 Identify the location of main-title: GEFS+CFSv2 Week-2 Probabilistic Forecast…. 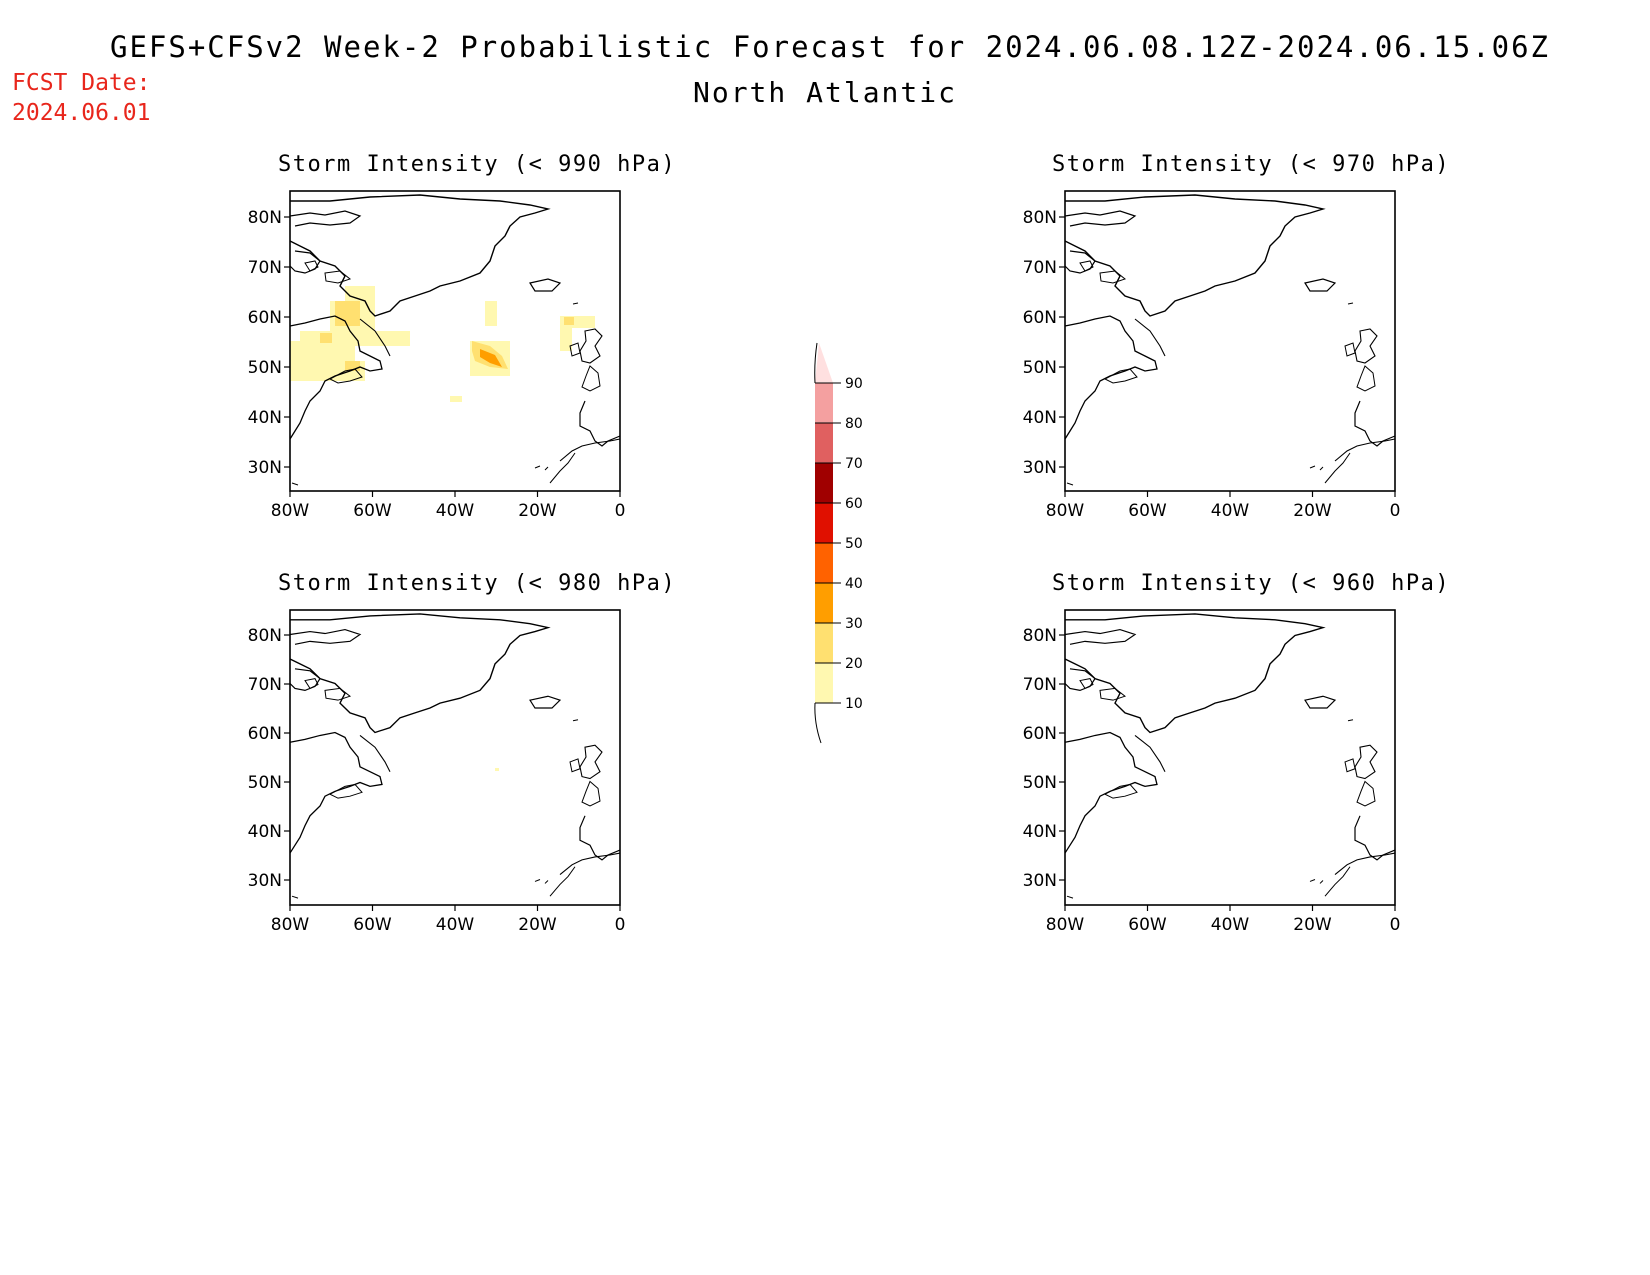
(829, 47).